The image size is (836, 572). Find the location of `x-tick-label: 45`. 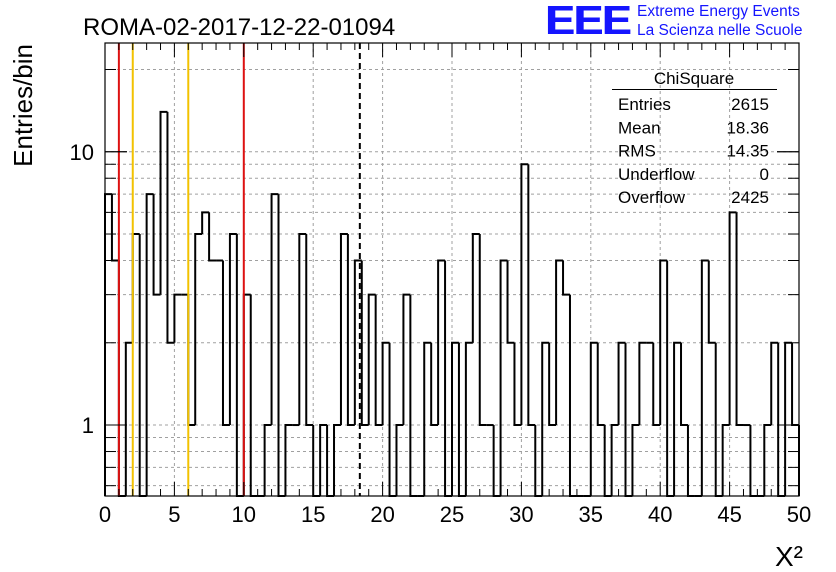

x-tick-label: 45 is located at coordinates (729, 514).